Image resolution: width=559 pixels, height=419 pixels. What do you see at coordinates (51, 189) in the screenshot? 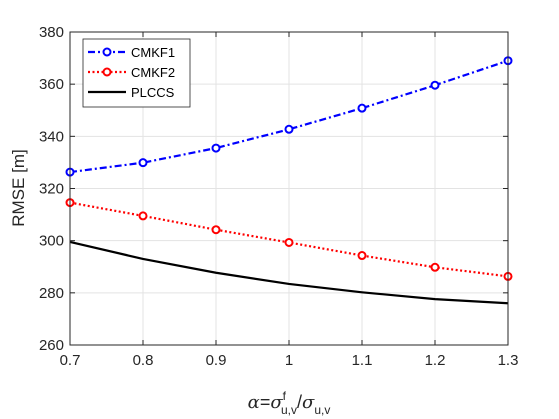
I see `y-tick-label: 320` at bounding box center [51, 189].